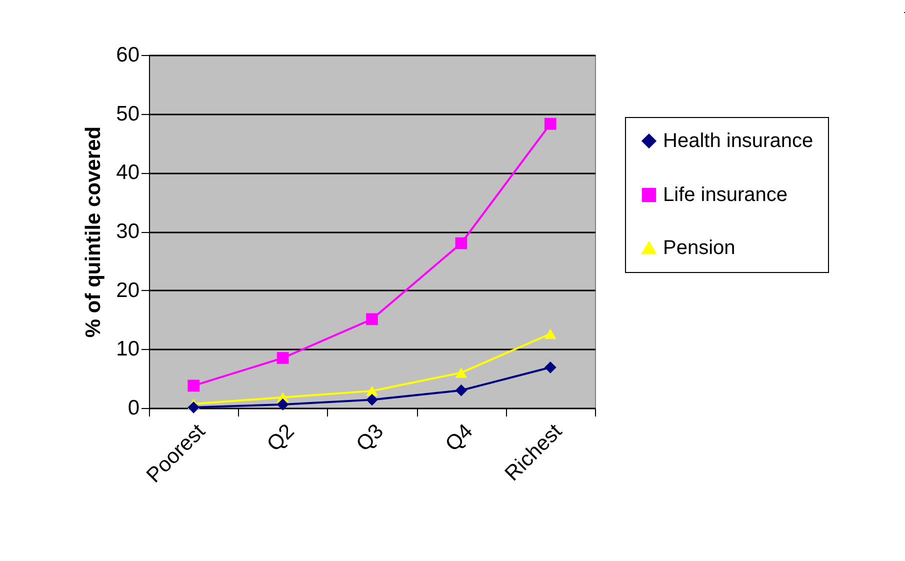  Describe the element at coordinates (370, 438) in the screenshot. I see `x-tick-label: Q3` at that location.